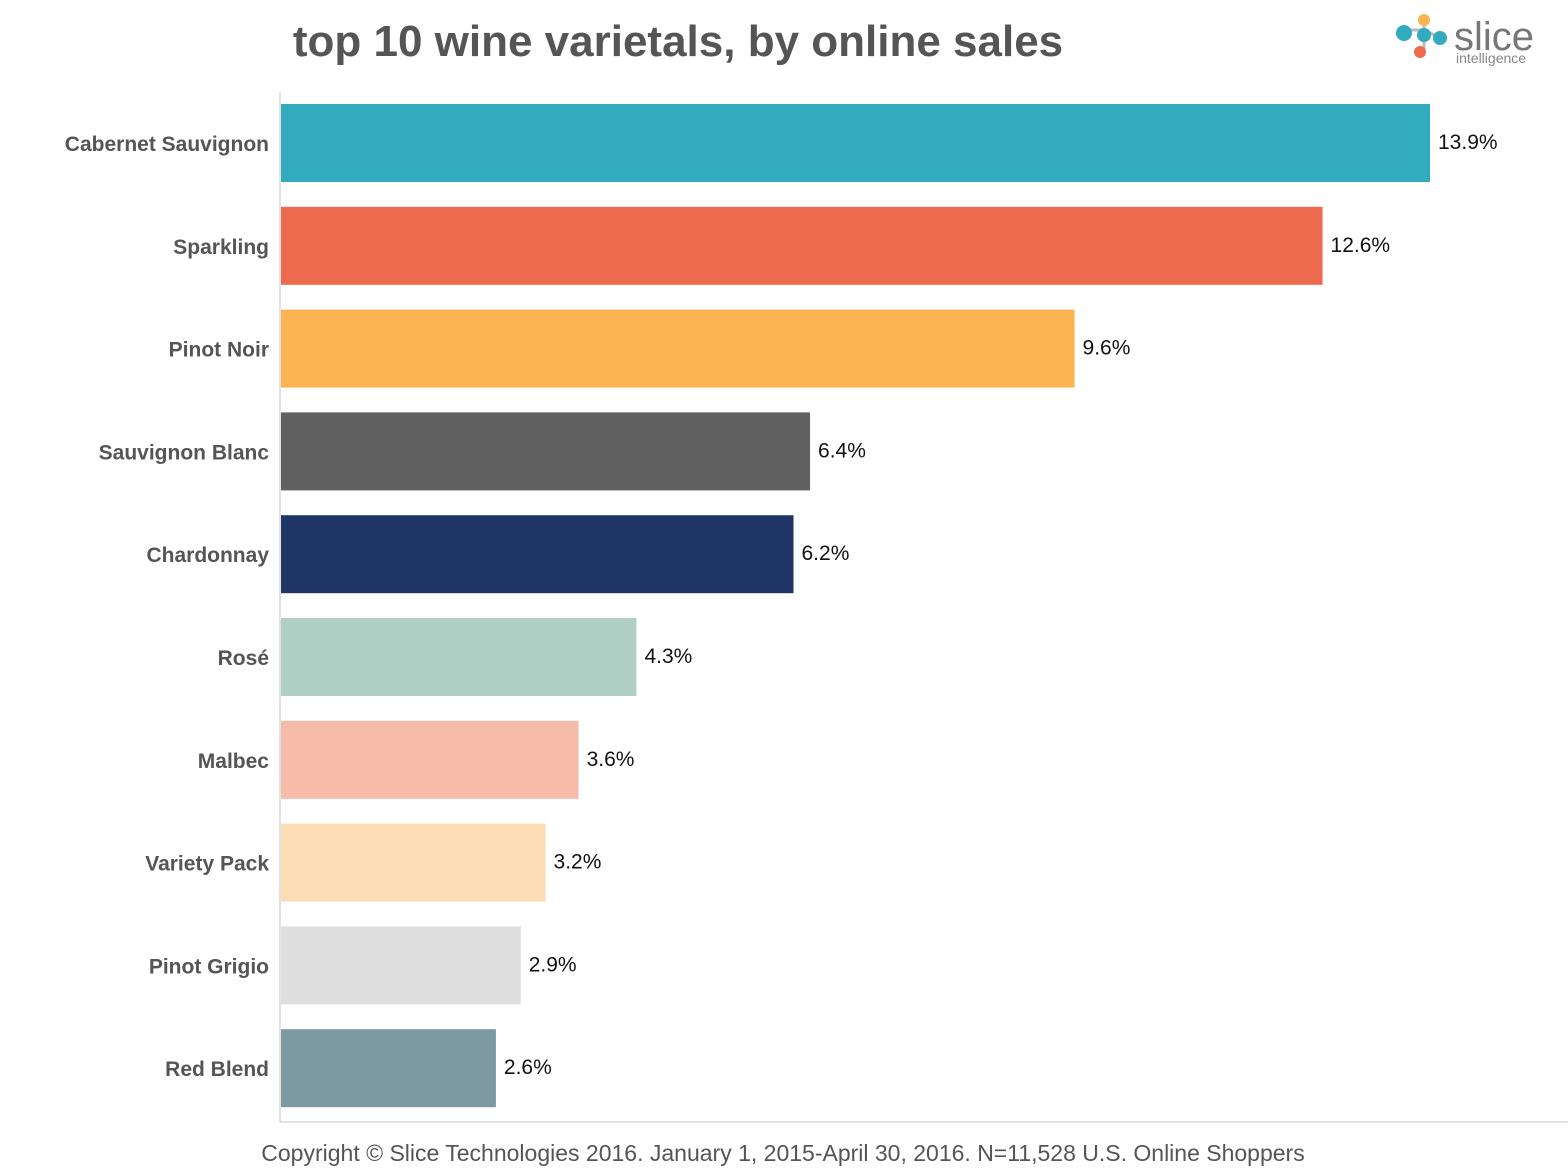 The image size is (1568, 1168). I want to click on category-label: Sauvignon Blanc, so click(184, 452).